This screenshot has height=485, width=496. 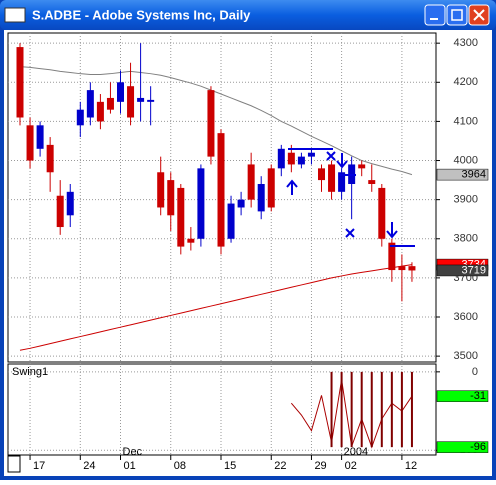 What do you see at coordinates (320, 466) in the screenshot?
I see `x-tick-label: 29` at bounding box center [320, 466].